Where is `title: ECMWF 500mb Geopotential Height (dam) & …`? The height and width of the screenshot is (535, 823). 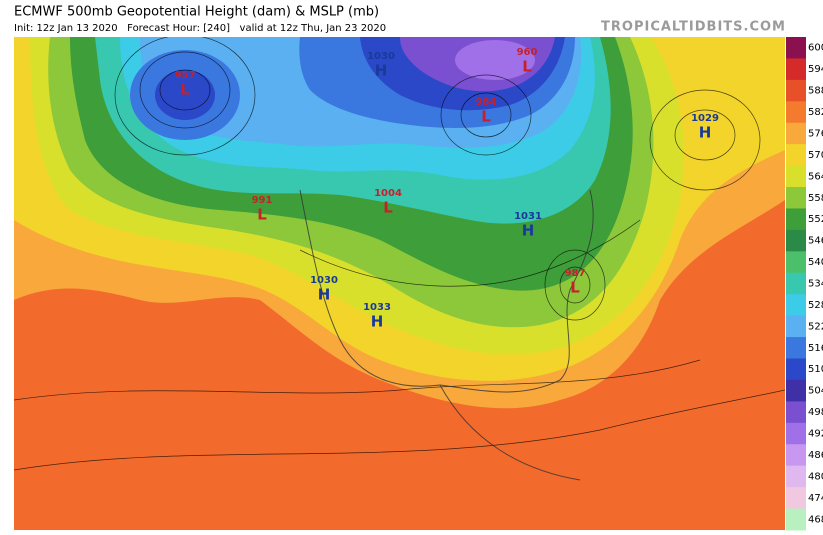
title: ECMWF 500mb Geopotential Height (dam) & … is located at coordinates (196, 12).